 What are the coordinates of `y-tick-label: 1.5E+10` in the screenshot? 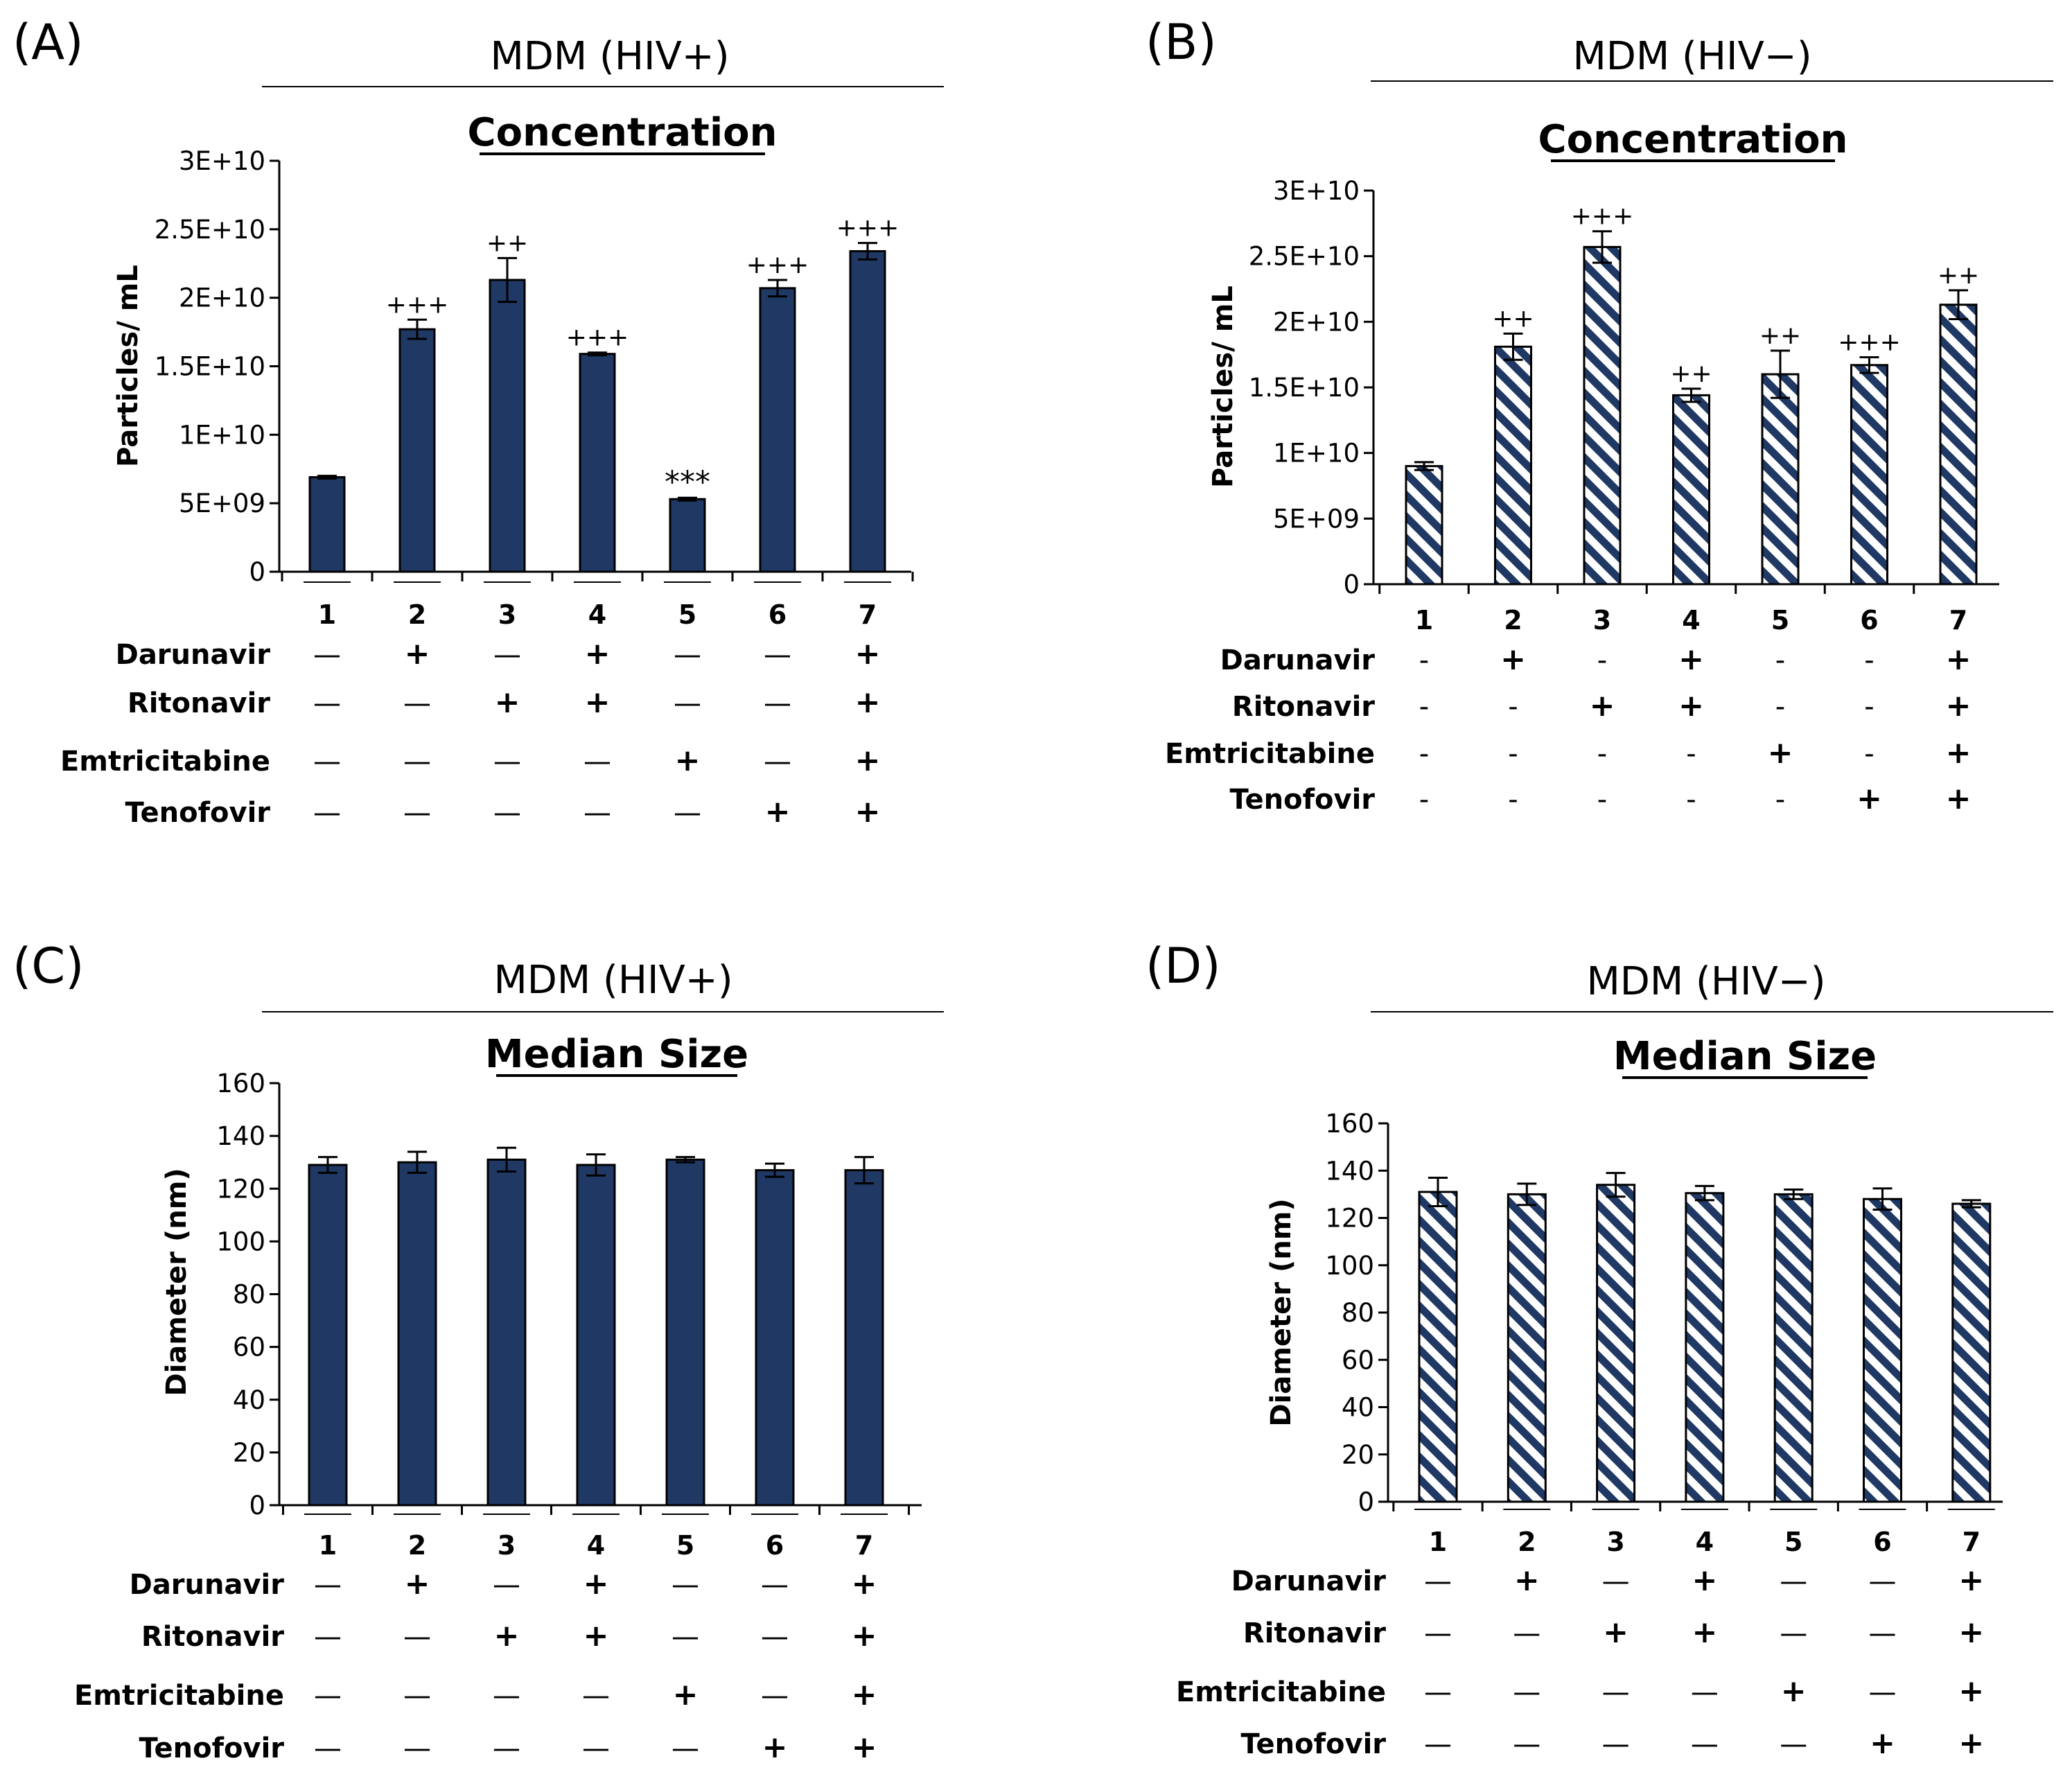 It's located at (210, 367).